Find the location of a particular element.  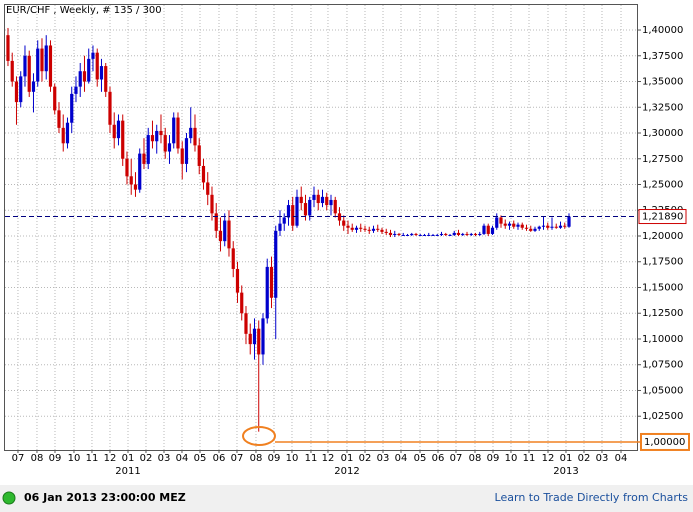

y-tick-label: 1,10000 is located at coordinates (662, 339).